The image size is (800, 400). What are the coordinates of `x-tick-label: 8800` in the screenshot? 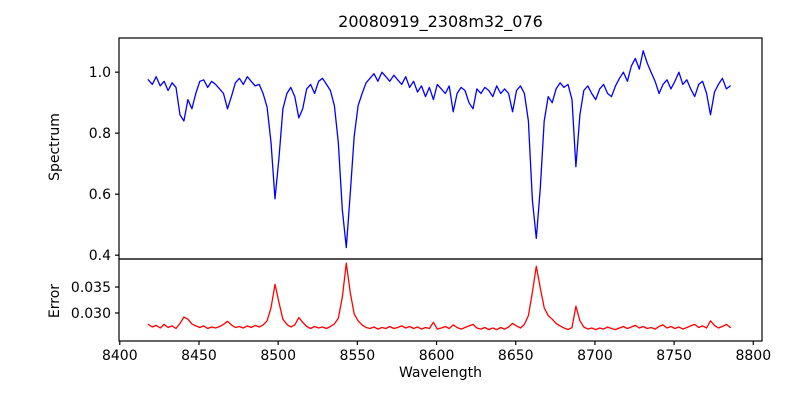 It's located at (753, 356).